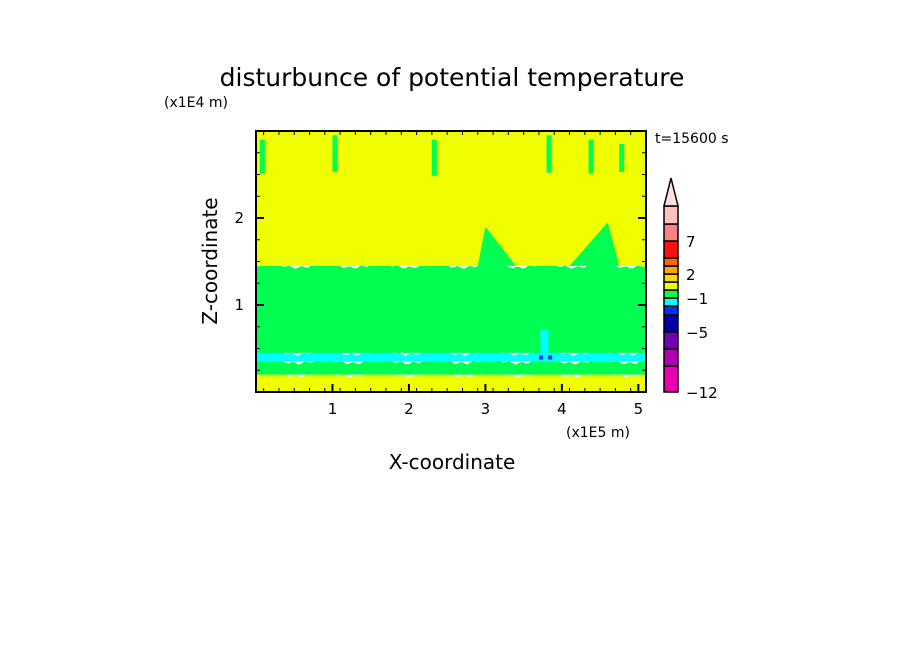  I want to click on x-tick-label: 2, so click(409, 409).